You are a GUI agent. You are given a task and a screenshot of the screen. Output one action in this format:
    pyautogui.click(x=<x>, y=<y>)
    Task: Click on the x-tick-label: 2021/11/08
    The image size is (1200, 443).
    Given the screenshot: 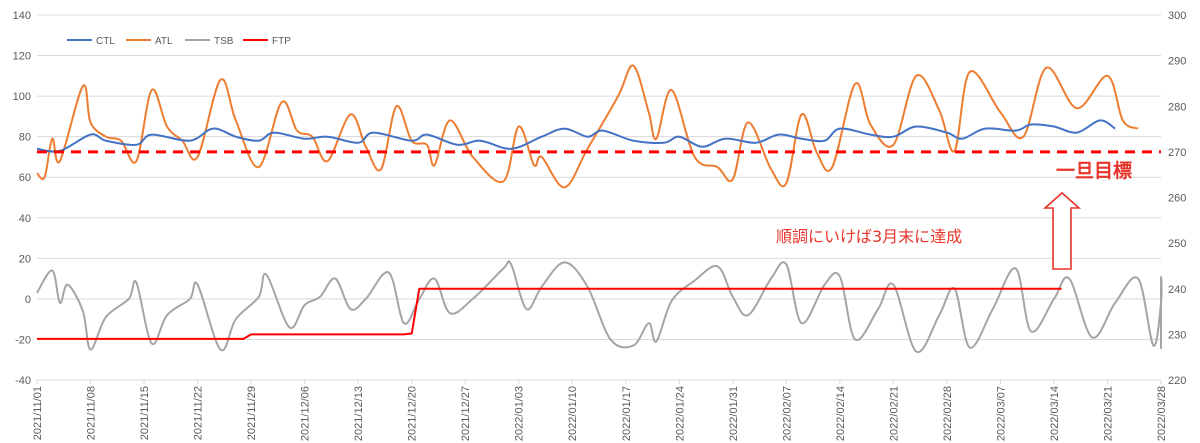 What is the action you would take?
    pyautogui.click(x=92, y=413)
    